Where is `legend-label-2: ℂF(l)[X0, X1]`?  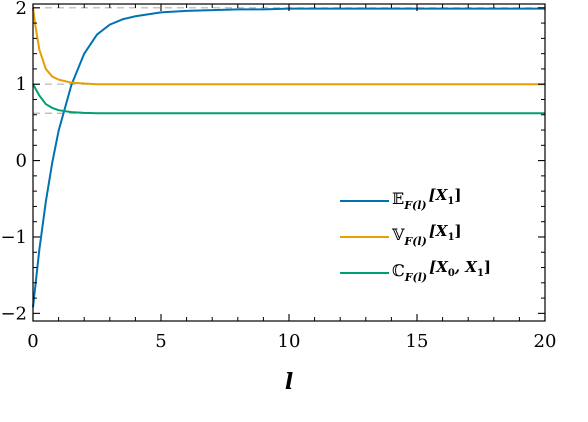
legend-label-2: ℂF(l)[X0, X1] is located at coordinates (441, 271).